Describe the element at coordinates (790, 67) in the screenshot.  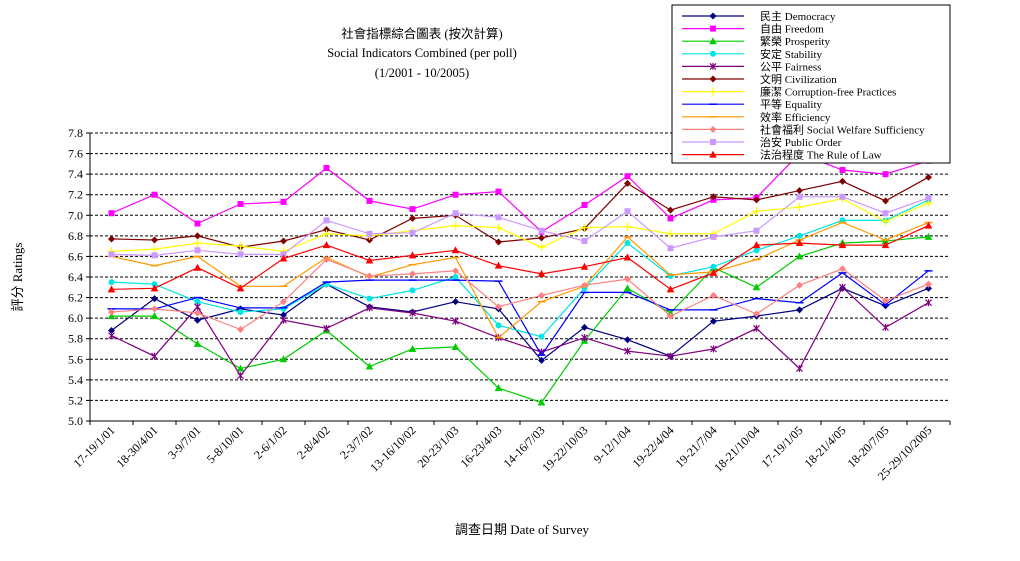
I see `legend-label: 公平 Fairness` at that location.